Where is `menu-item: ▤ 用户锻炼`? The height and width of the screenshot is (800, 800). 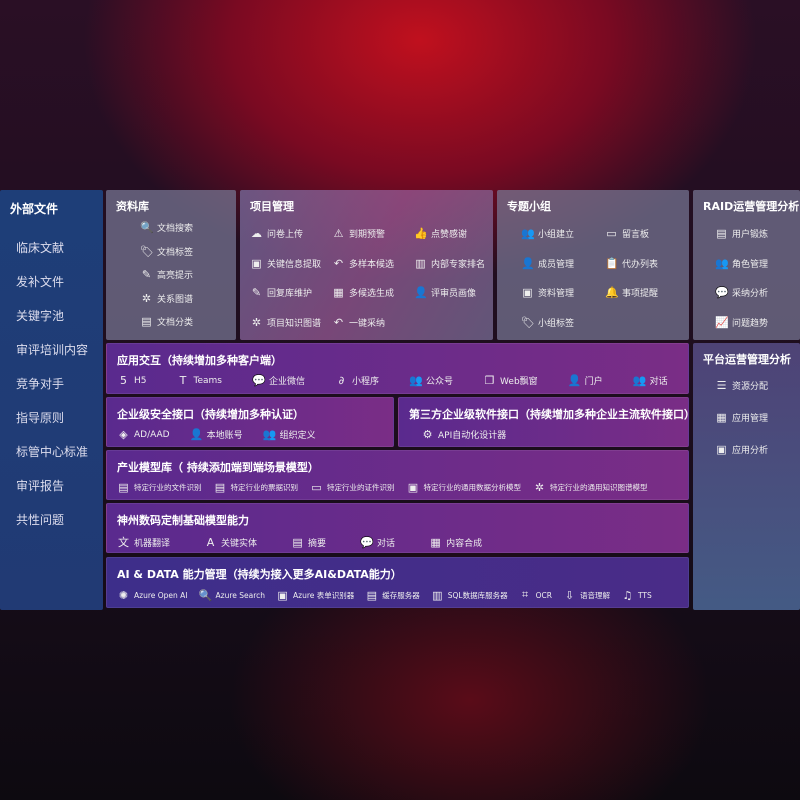
menu-item: ▤ 用户锻炼 is located at coordinates (741, 233).